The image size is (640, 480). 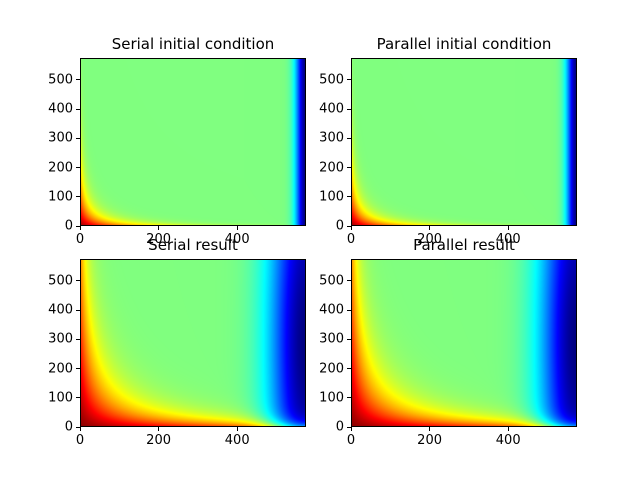 What do you see at coordinates (464, 44) in the screenshot?
I see `panel-title: Parallel initial condition` at bounding box center [464, 44].